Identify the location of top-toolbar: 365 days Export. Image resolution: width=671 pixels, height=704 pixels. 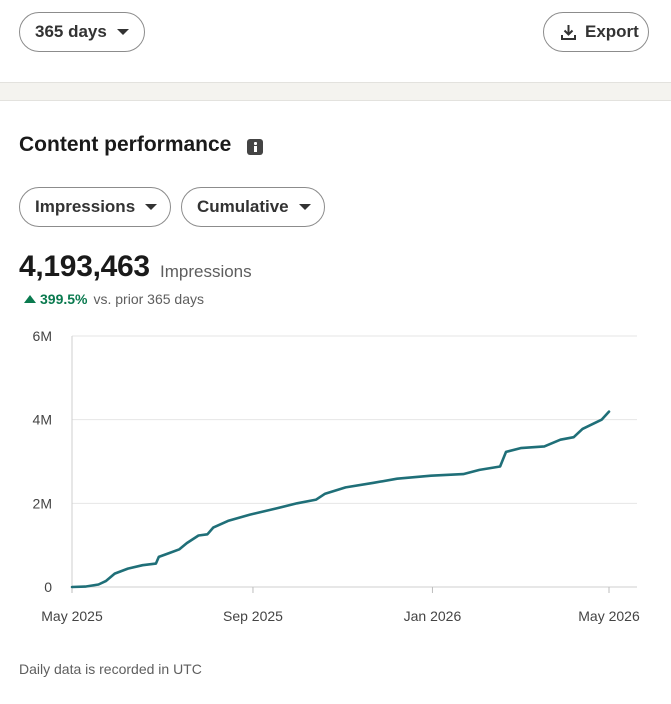
(335, 41).